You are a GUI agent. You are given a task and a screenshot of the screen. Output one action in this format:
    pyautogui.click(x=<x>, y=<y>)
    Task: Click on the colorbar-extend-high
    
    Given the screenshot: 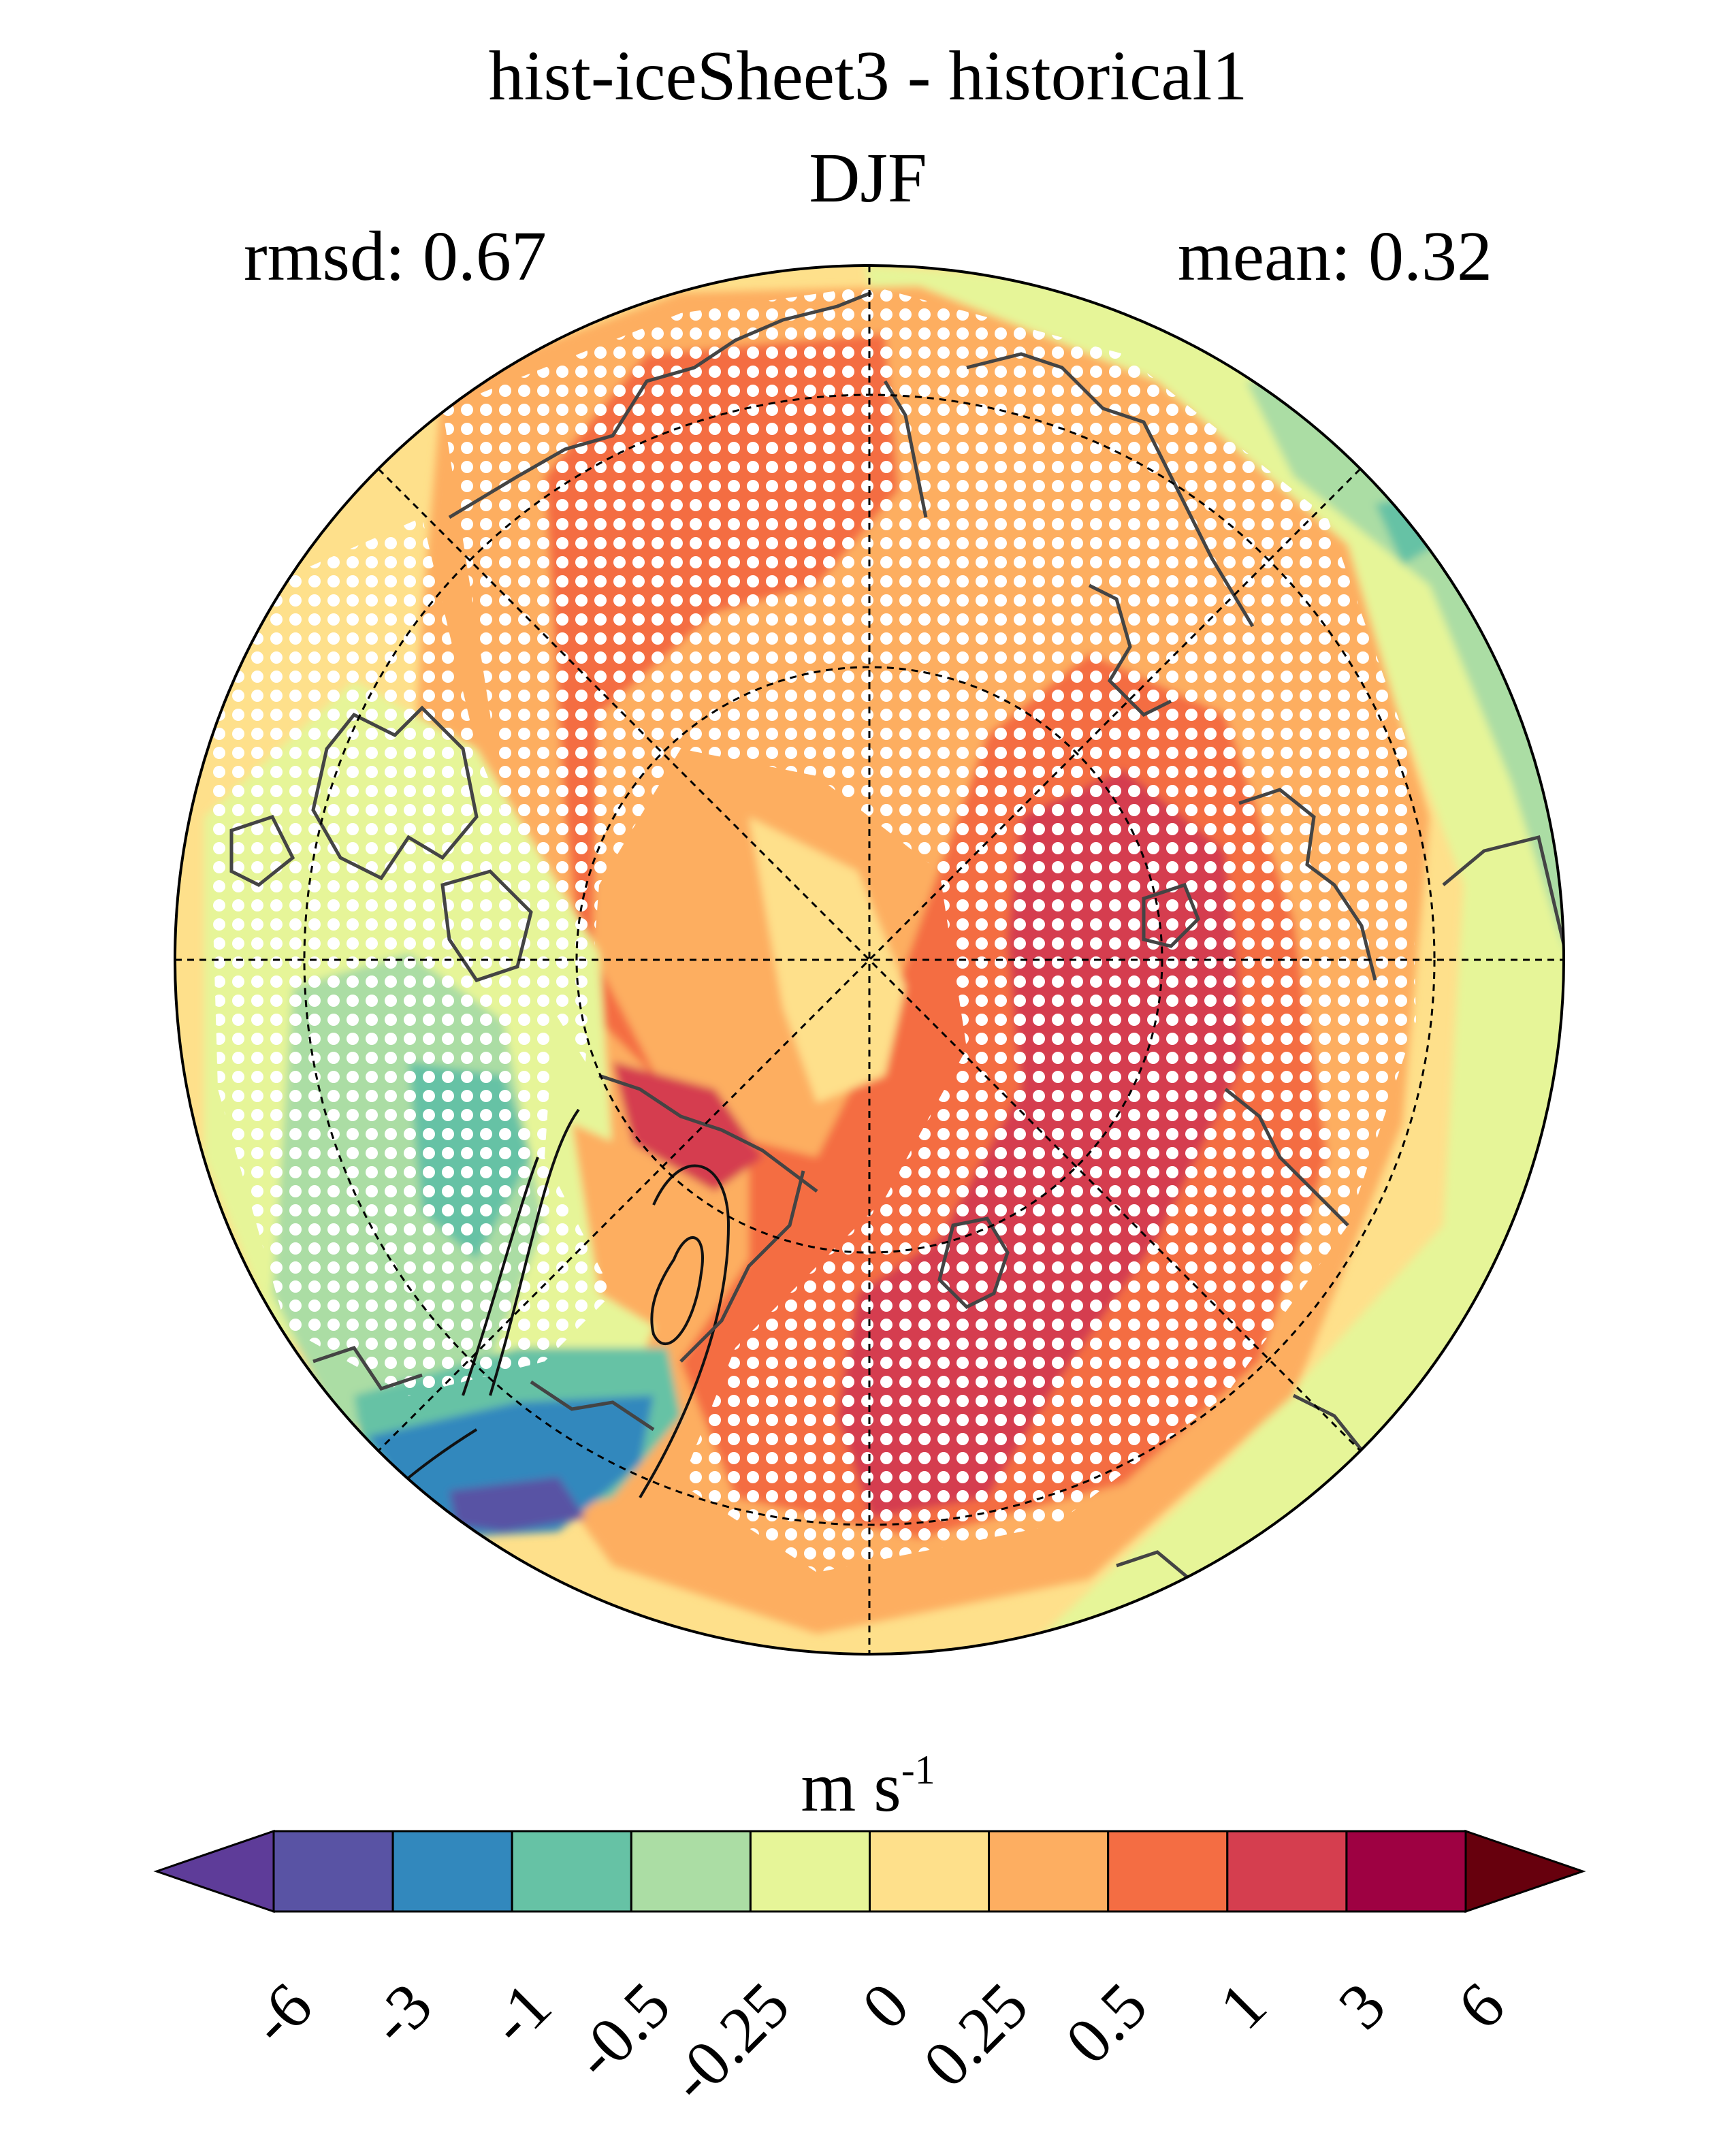 What is the action you would take?
    pyautogui.click(x=1525, y=1871)
    